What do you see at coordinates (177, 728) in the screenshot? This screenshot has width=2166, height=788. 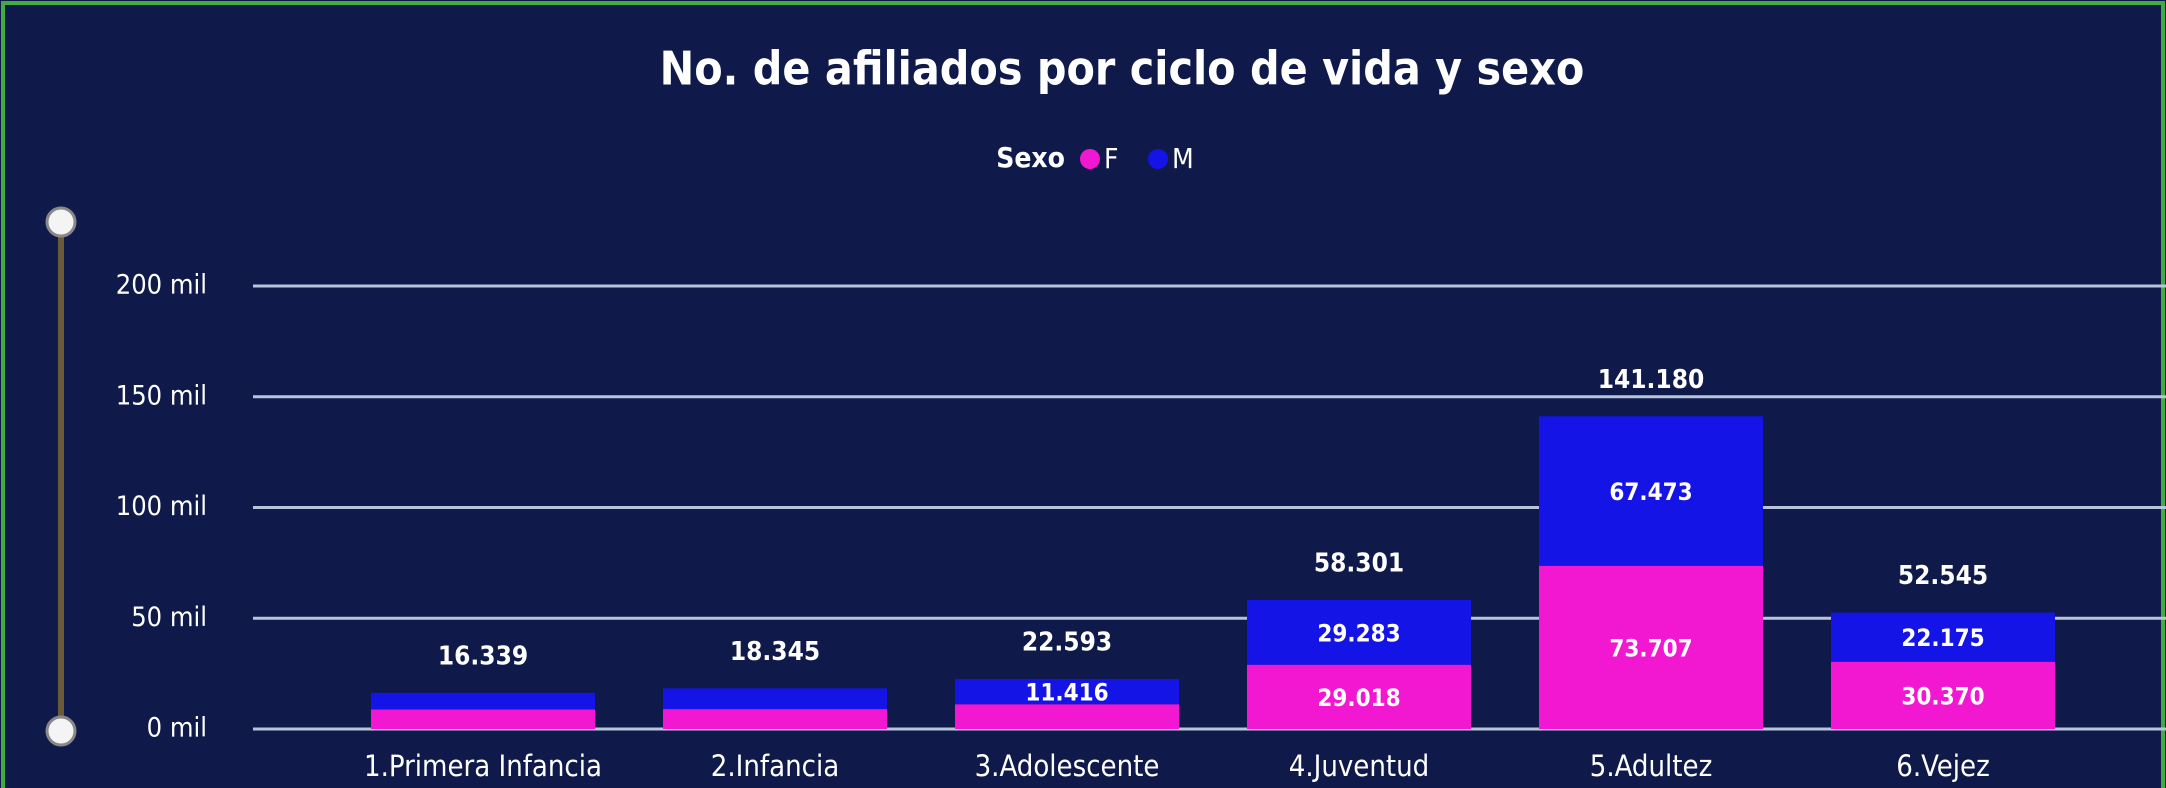 I see `y-tick-label: 0 mil` at bounding box center [177, 728].